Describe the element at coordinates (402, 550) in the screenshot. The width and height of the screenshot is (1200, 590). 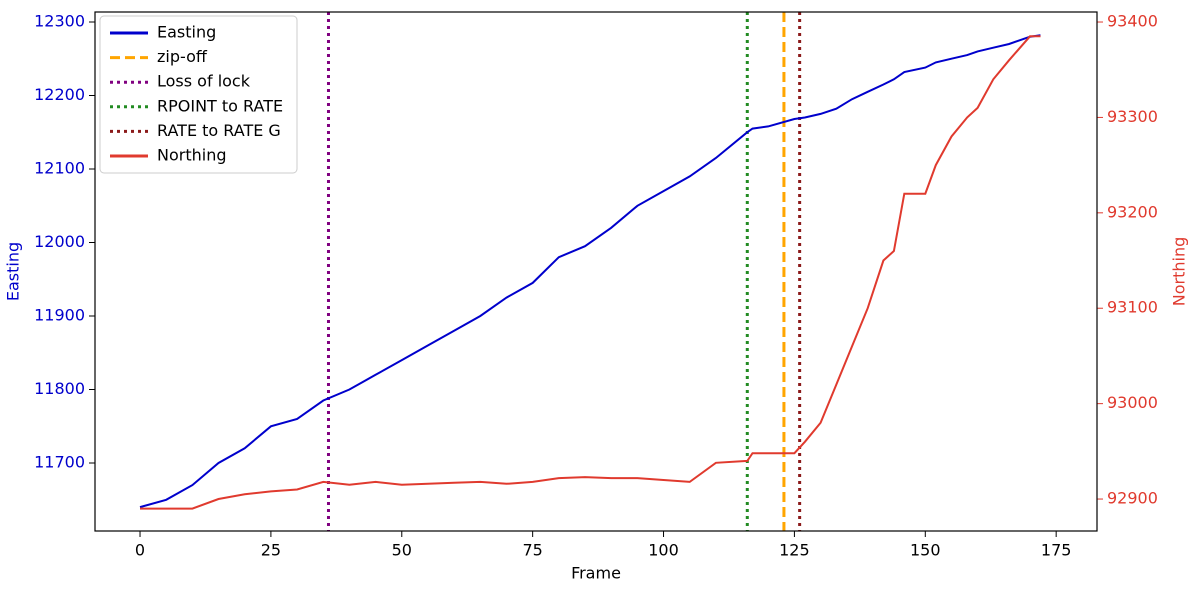
I see `x-tick-label: 50` at that location.